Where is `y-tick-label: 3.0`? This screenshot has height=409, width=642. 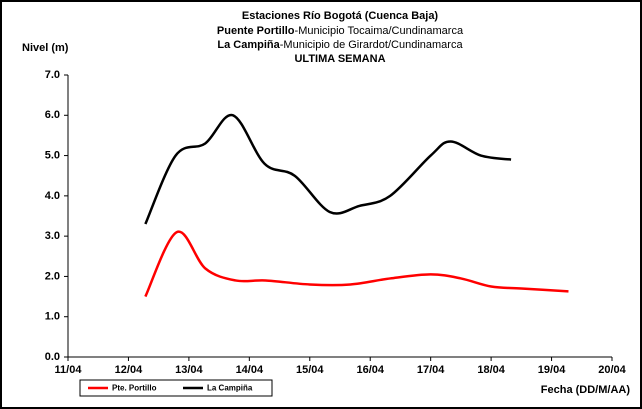
y-tick-label: 3.0 is located at coordinates (52, 236).